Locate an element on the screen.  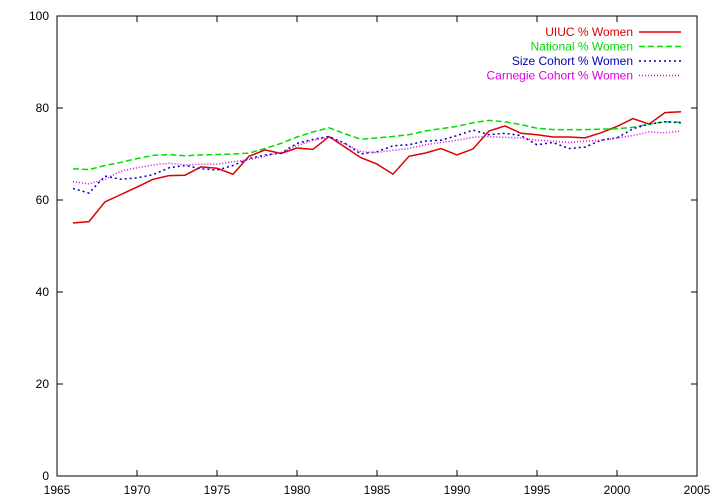
y-tick-label: 40 is located at coordinates (43, 292).